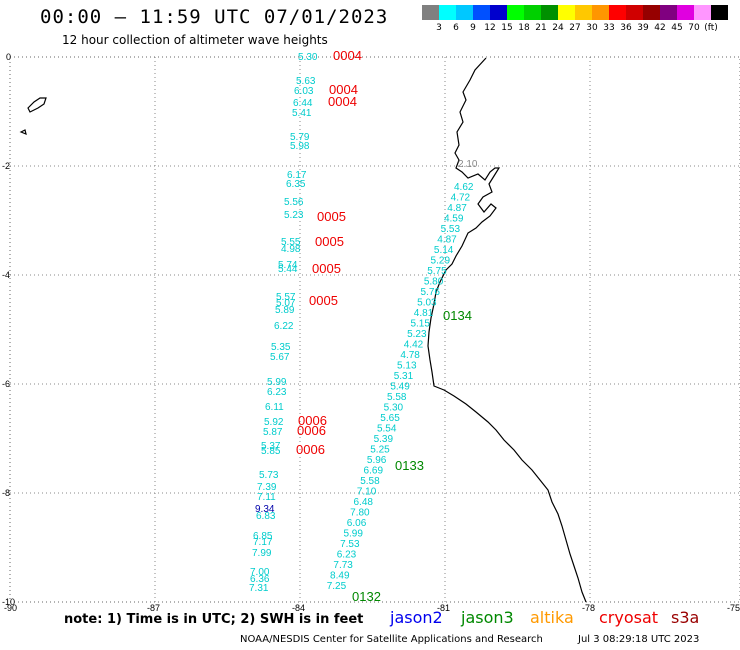  Describe the element at coordinates (677, 28) in the screenshot. I see `scale-label: 45` at that location.